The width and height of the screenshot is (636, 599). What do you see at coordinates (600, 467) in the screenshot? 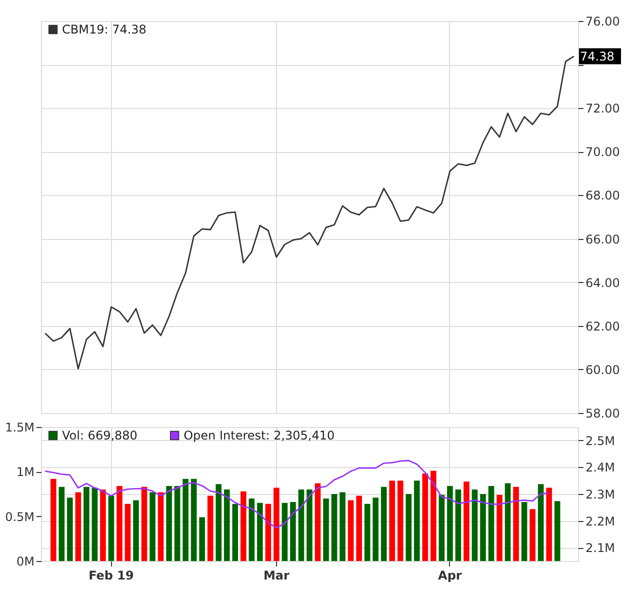
I see `y2-tick-label: 2.4M` at bounding box center [600, 467].